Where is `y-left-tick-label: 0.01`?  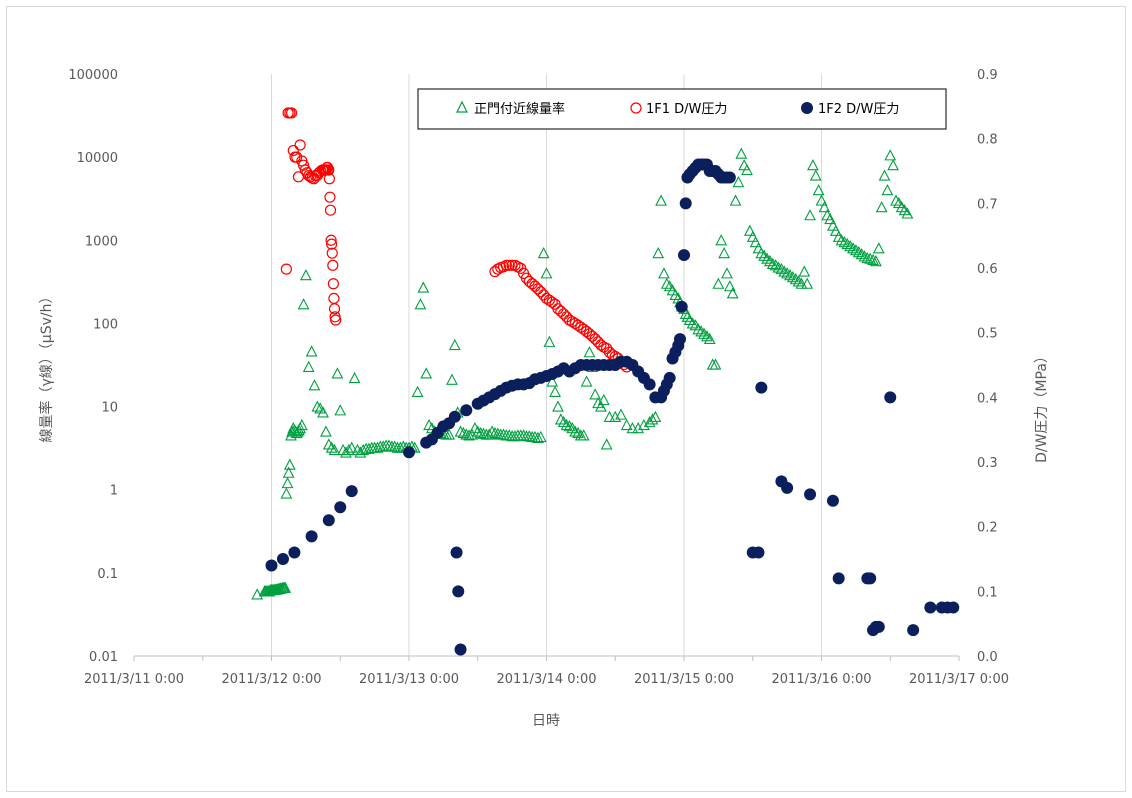
y-left-tick-label: 0.01 is located at coordinates (103, 657).